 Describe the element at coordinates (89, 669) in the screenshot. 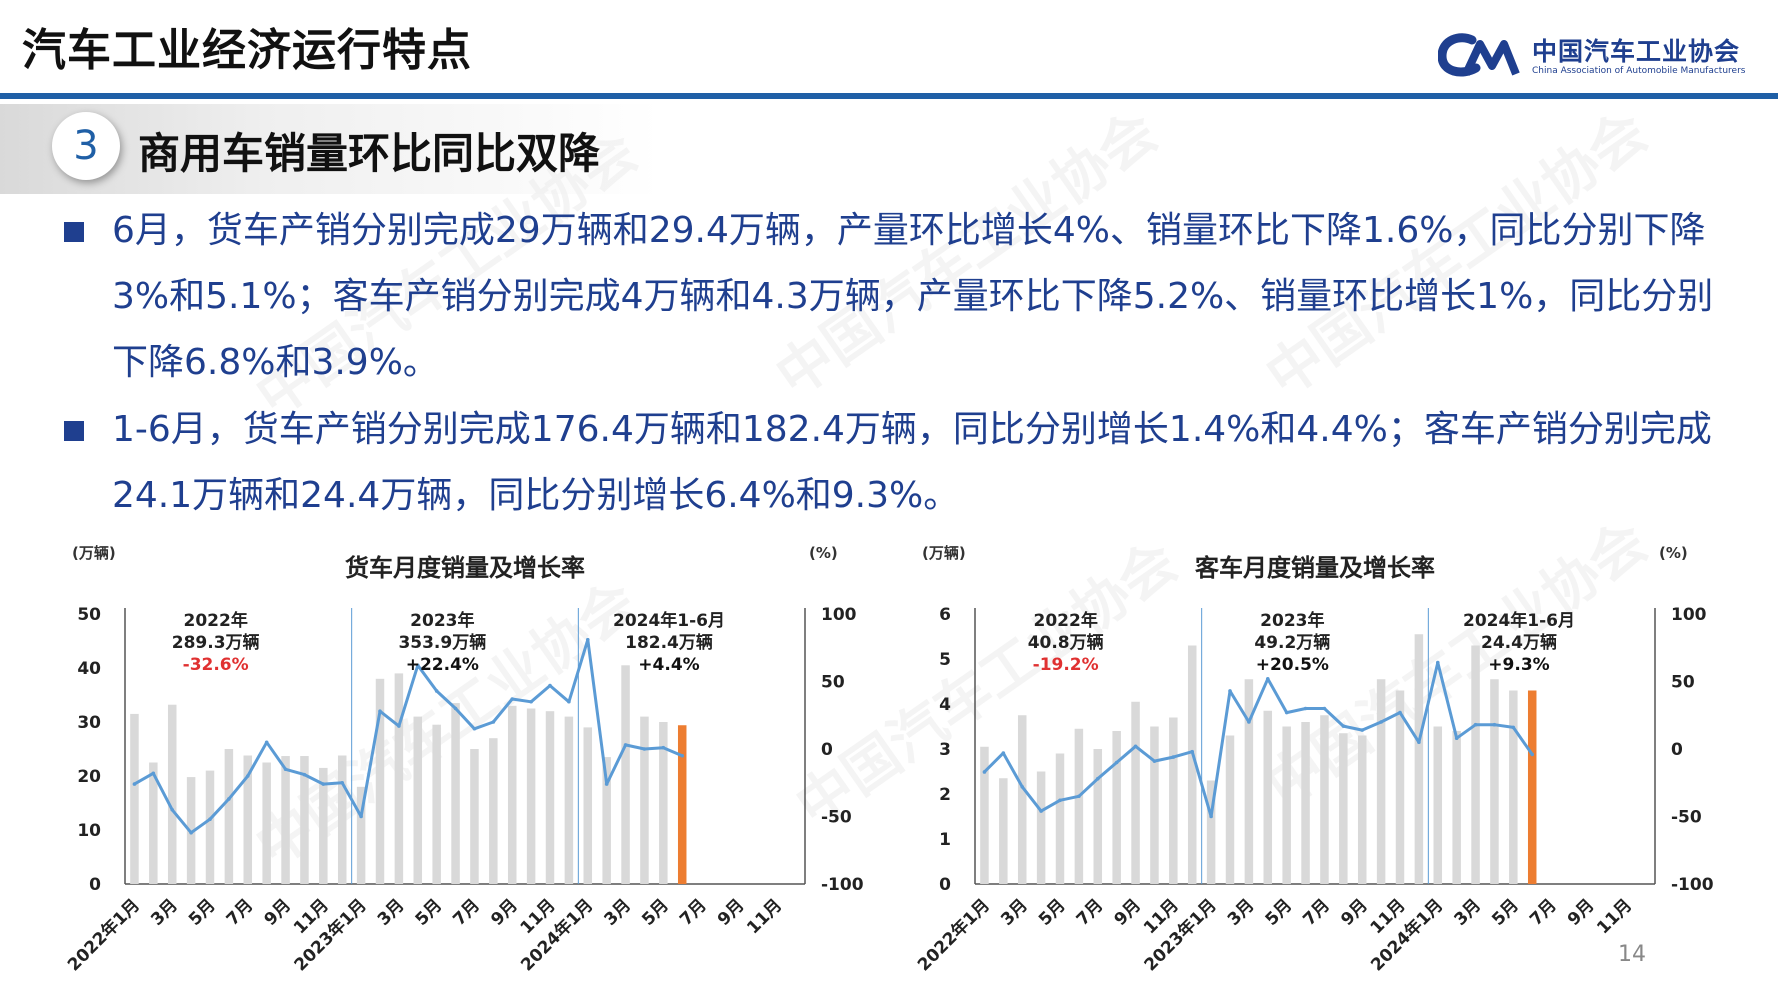

I see `y-left-tick-label: 40` at that location.